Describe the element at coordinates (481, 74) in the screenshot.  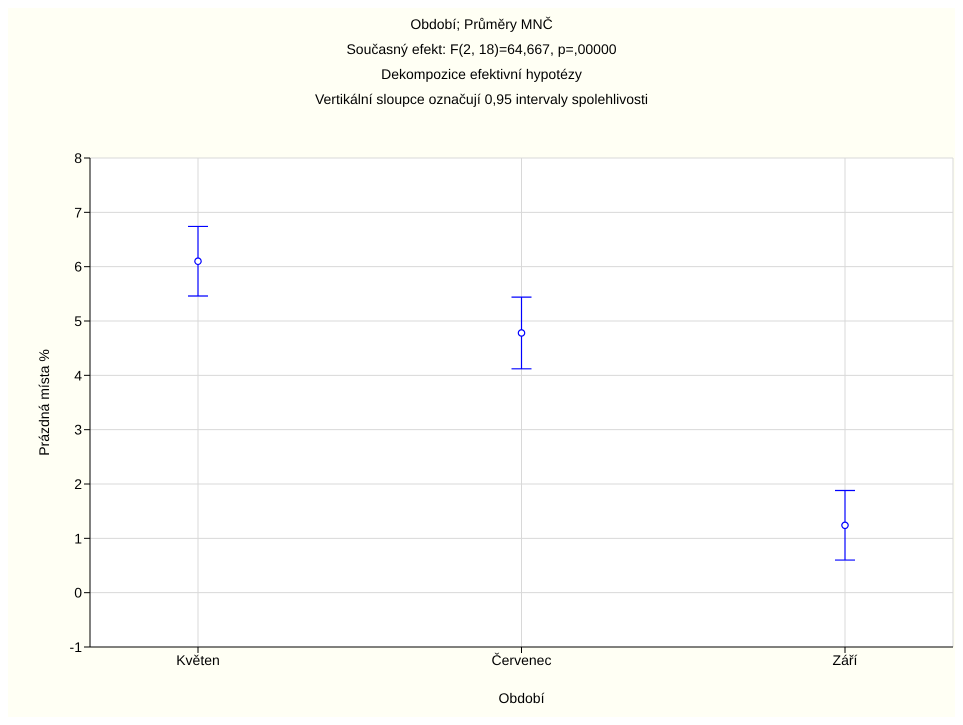
I see `text: Dekompozice efektivní hypotézy` at that location.